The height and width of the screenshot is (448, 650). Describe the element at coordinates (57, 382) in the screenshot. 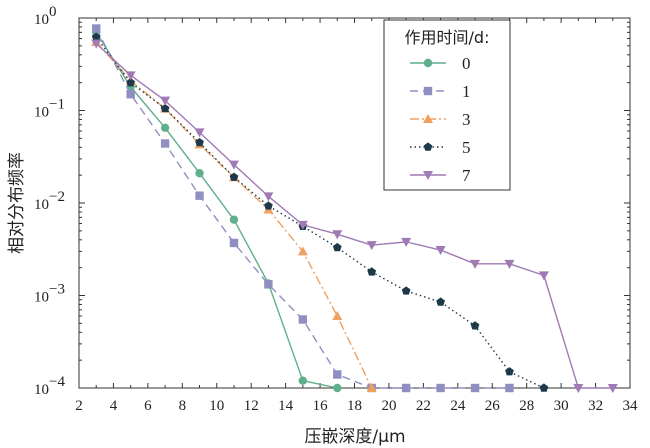

I see `y-tick-exponent: −4` at that location.